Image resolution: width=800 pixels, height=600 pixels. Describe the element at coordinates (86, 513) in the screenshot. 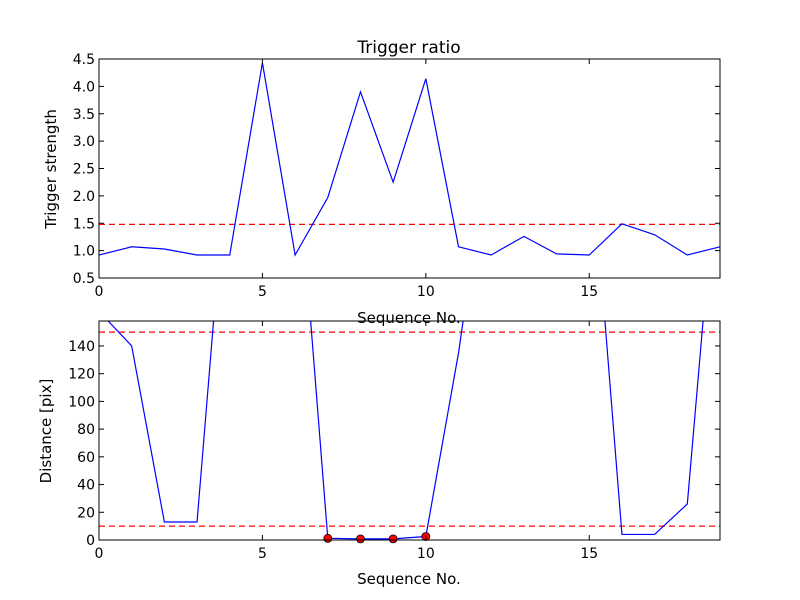

I see `bottom-chart-y-tick-label: 20` at that location.